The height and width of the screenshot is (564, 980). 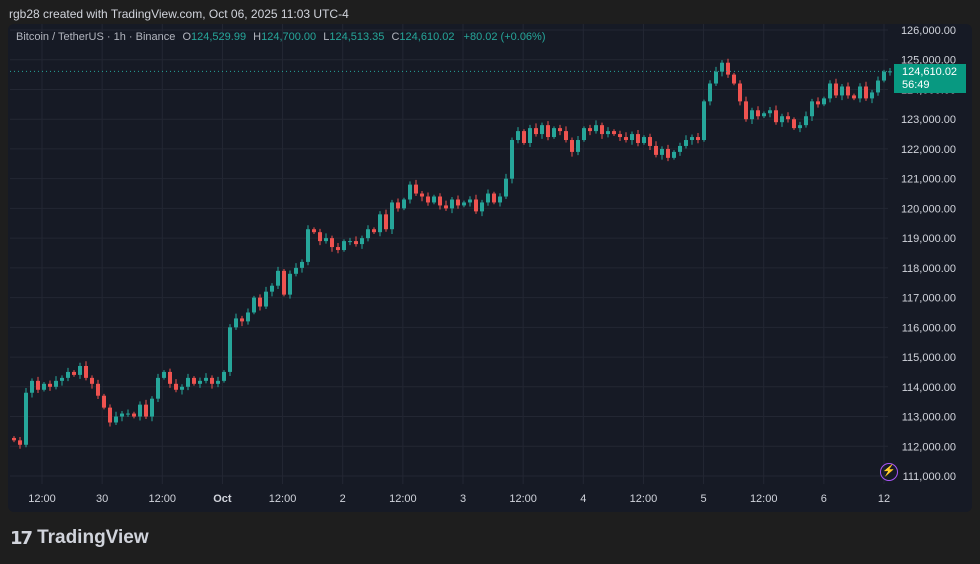 What do you see at coordinates (928, 180) in the screenshot?
I see `price-tick-label: 121,000.00` at bounding box center [928, 180].